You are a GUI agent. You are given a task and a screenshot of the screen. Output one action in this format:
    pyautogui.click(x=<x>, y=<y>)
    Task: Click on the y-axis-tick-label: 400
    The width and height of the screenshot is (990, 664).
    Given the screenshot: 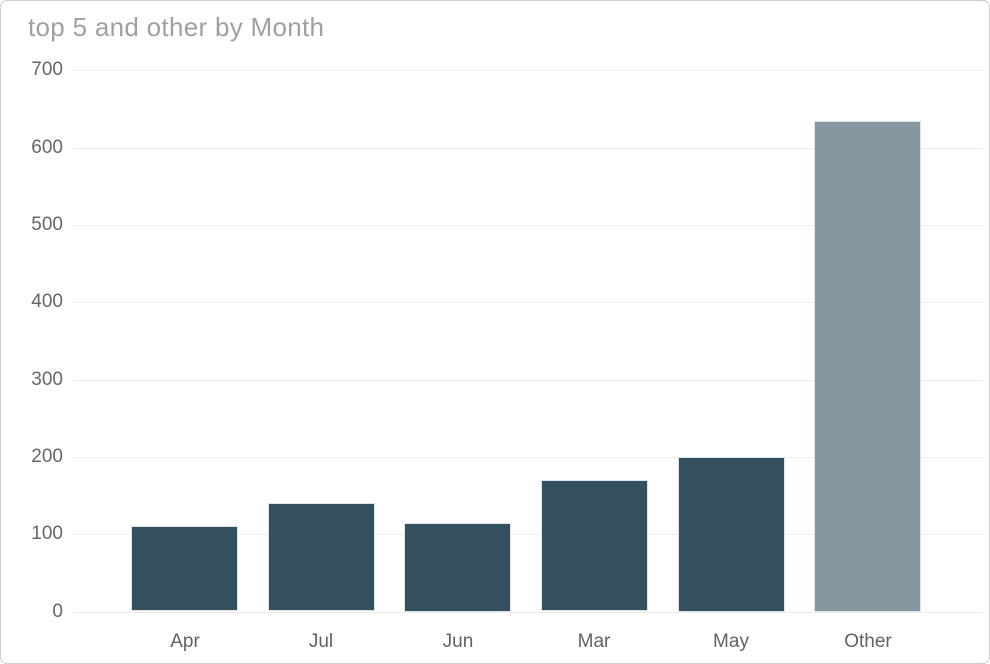 What is the action you would take?
    pyautogui.click(x=47, y=301)
    